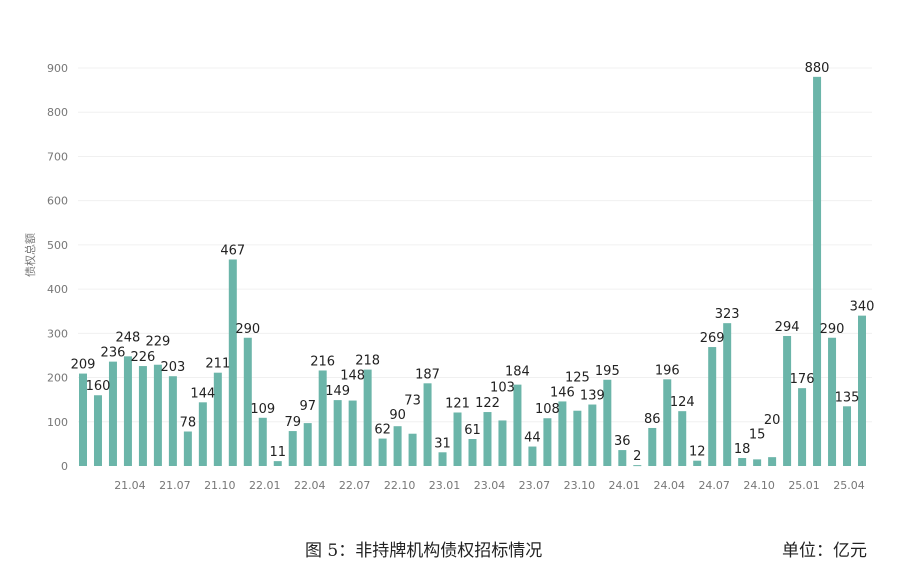 Image resolution: width=900 pixels, height=564 pixels. I want to click on data-label: 236, so click(113, 353).